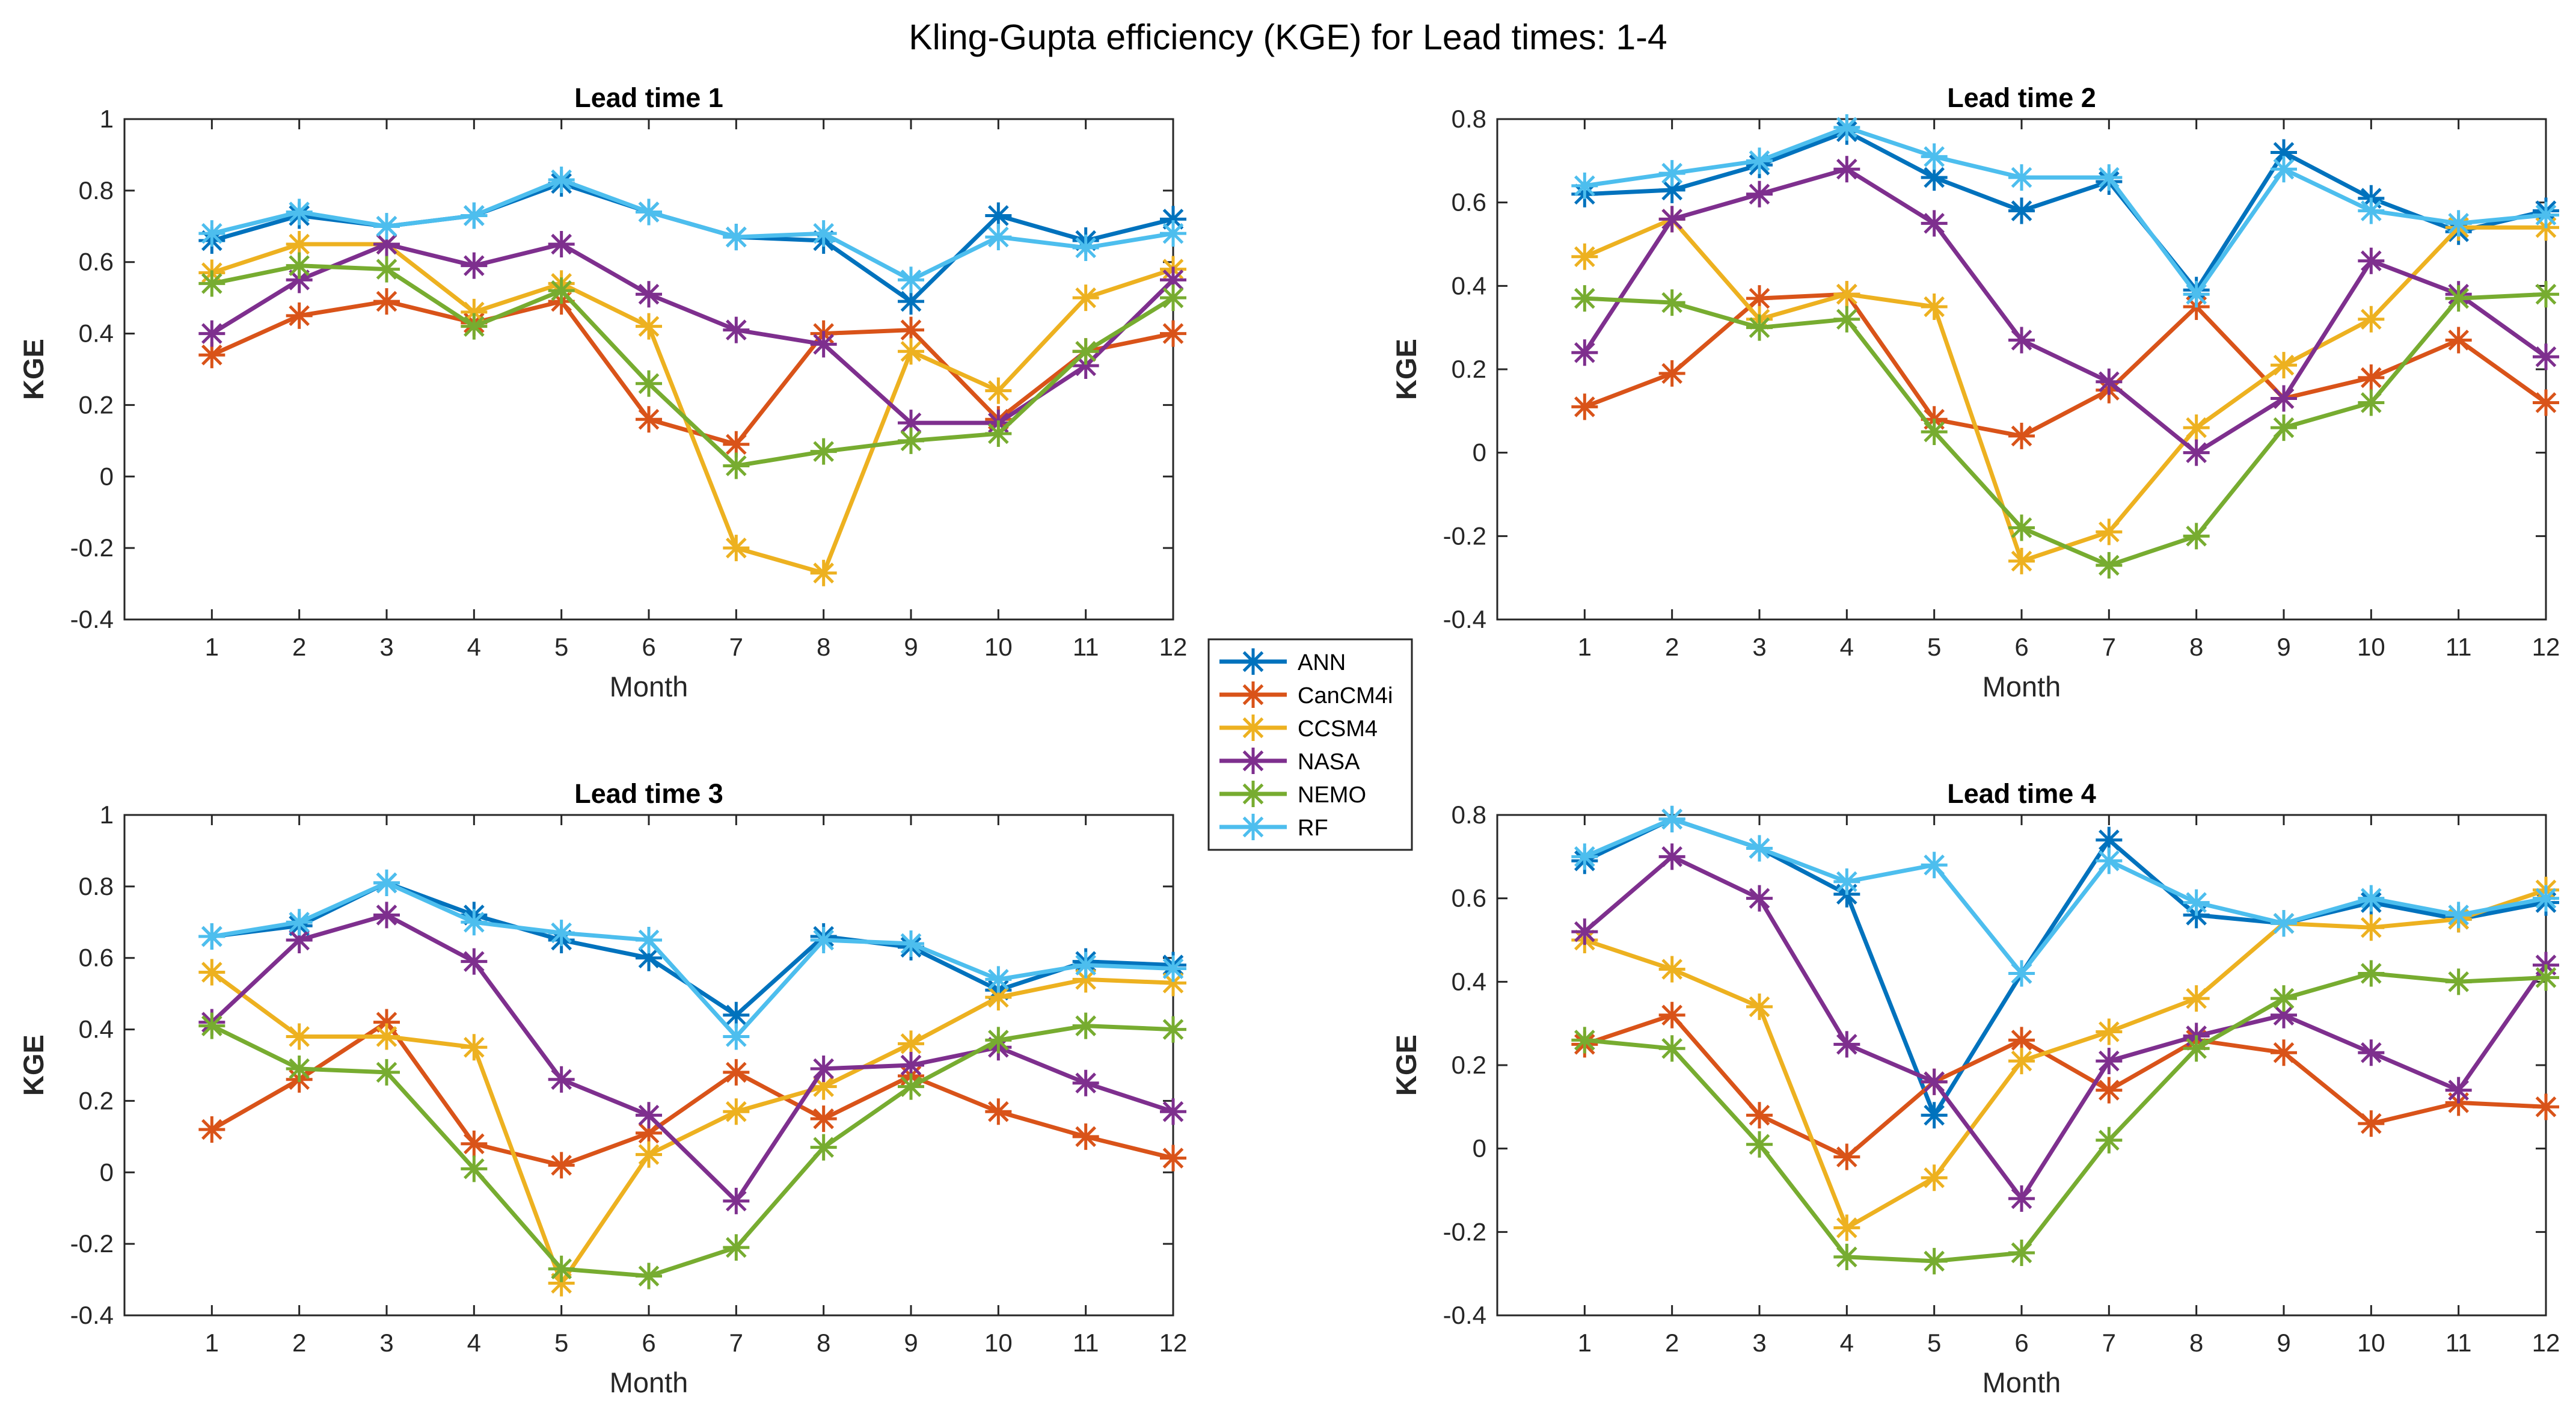 The width and height of the screenshot is (2576, 1417). What do you see at coordinates (1469, 202) in the screenshot?
I see `y-tick-label: 0.6` at bounding box center [1469, 202].